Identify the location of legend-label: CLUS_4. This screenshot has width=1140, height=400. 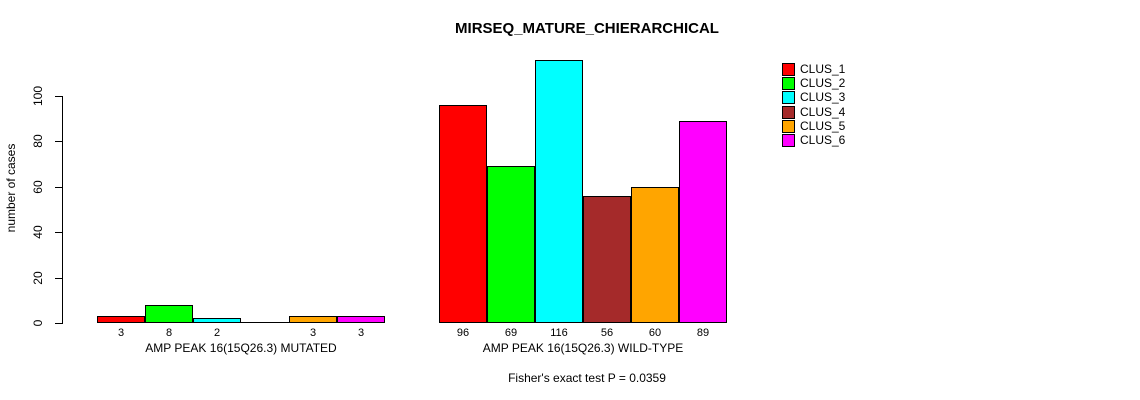
(823, 111).